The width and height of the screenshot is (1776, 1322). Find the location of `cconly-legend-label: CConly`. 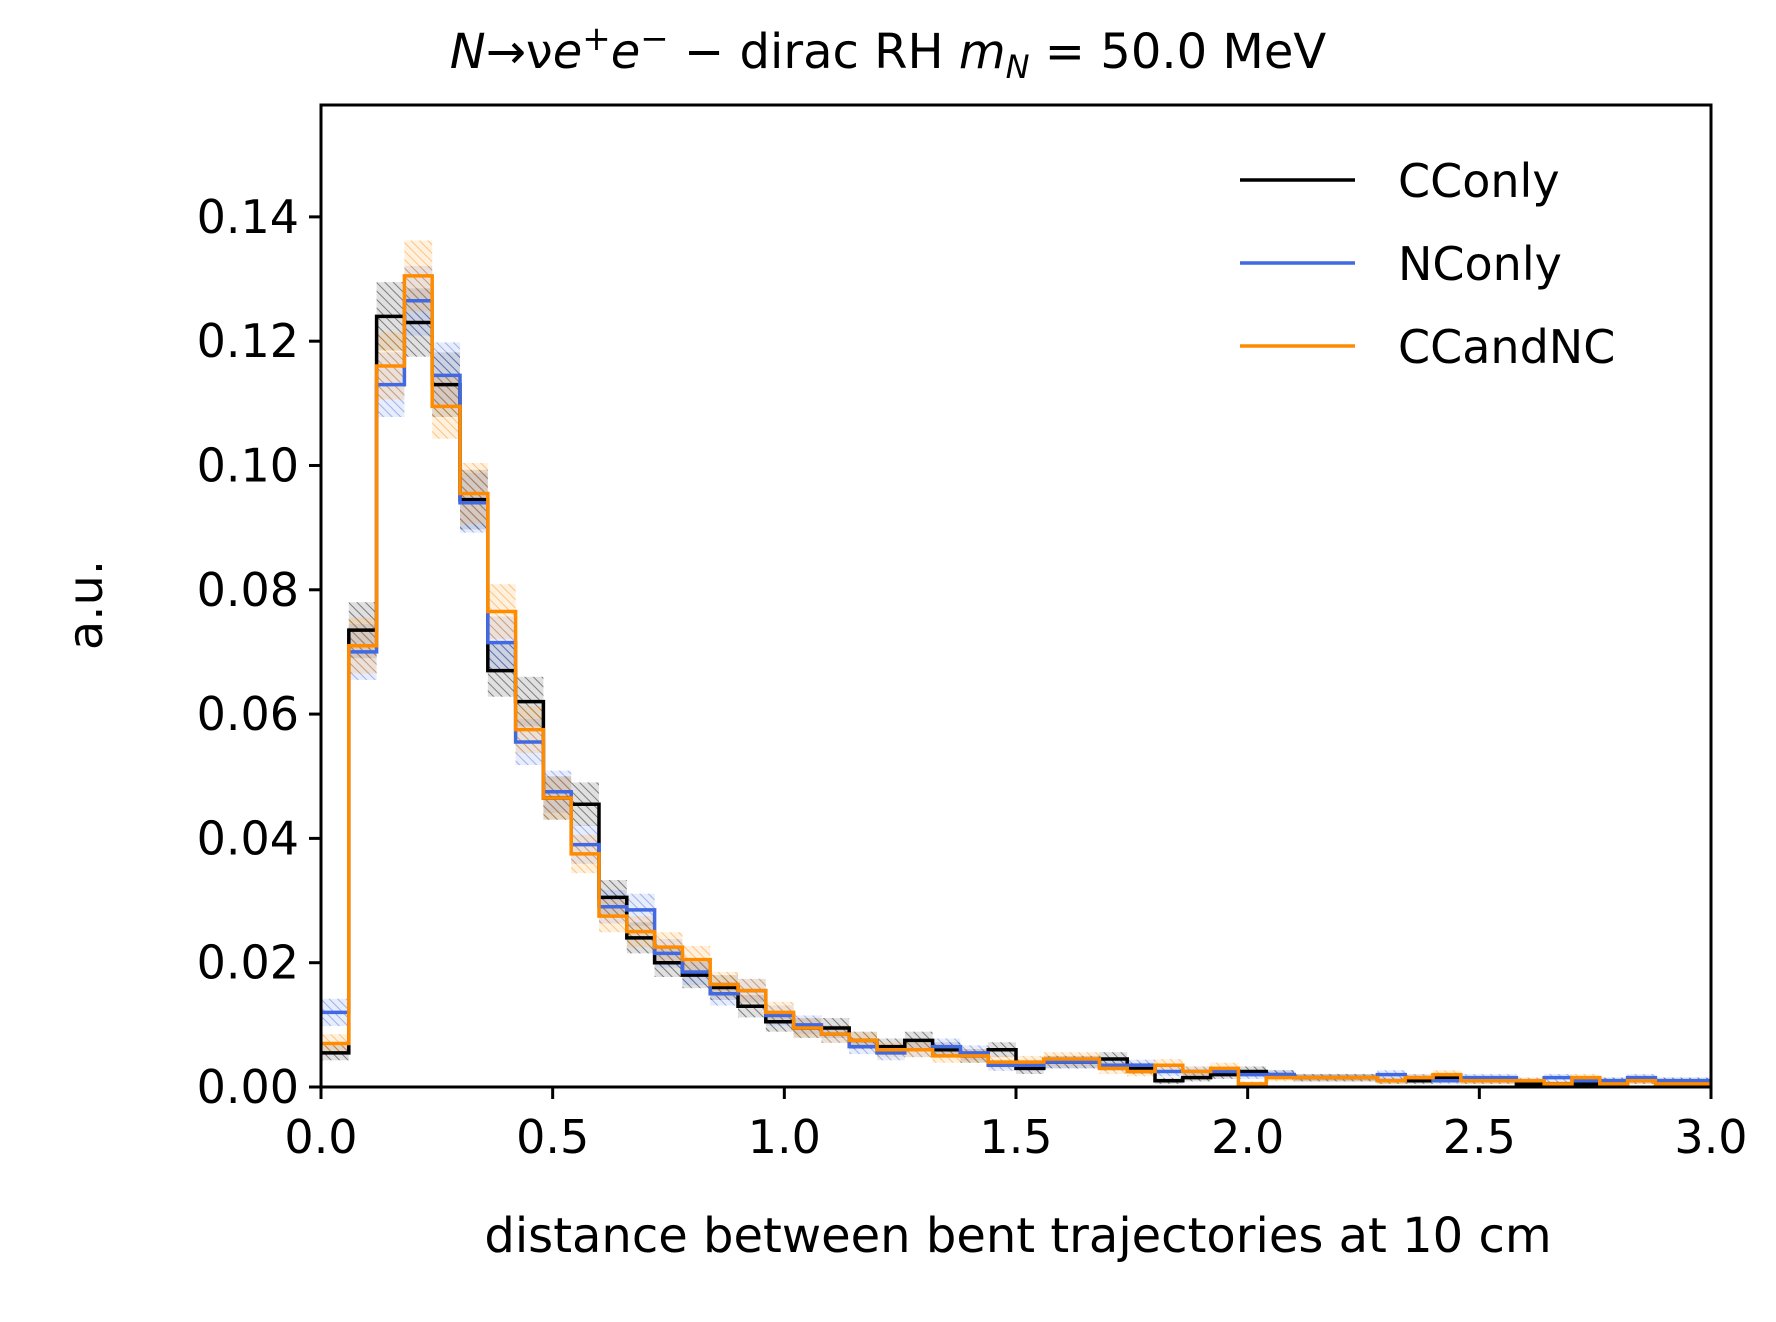

cconly-legend-label: CConly is located at coordinates (1479, 181).